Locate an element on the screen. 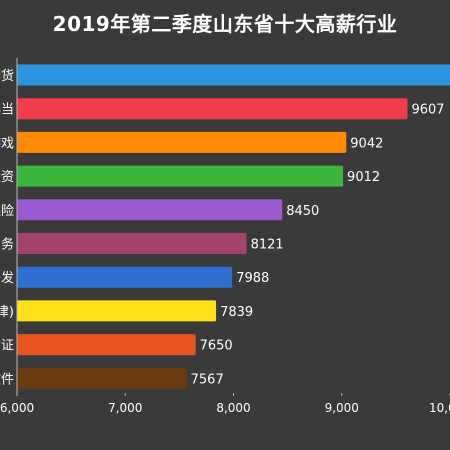  chart-title: 2019年第二季度山东省十大高薪行业 is located at coordinates (225, 24).